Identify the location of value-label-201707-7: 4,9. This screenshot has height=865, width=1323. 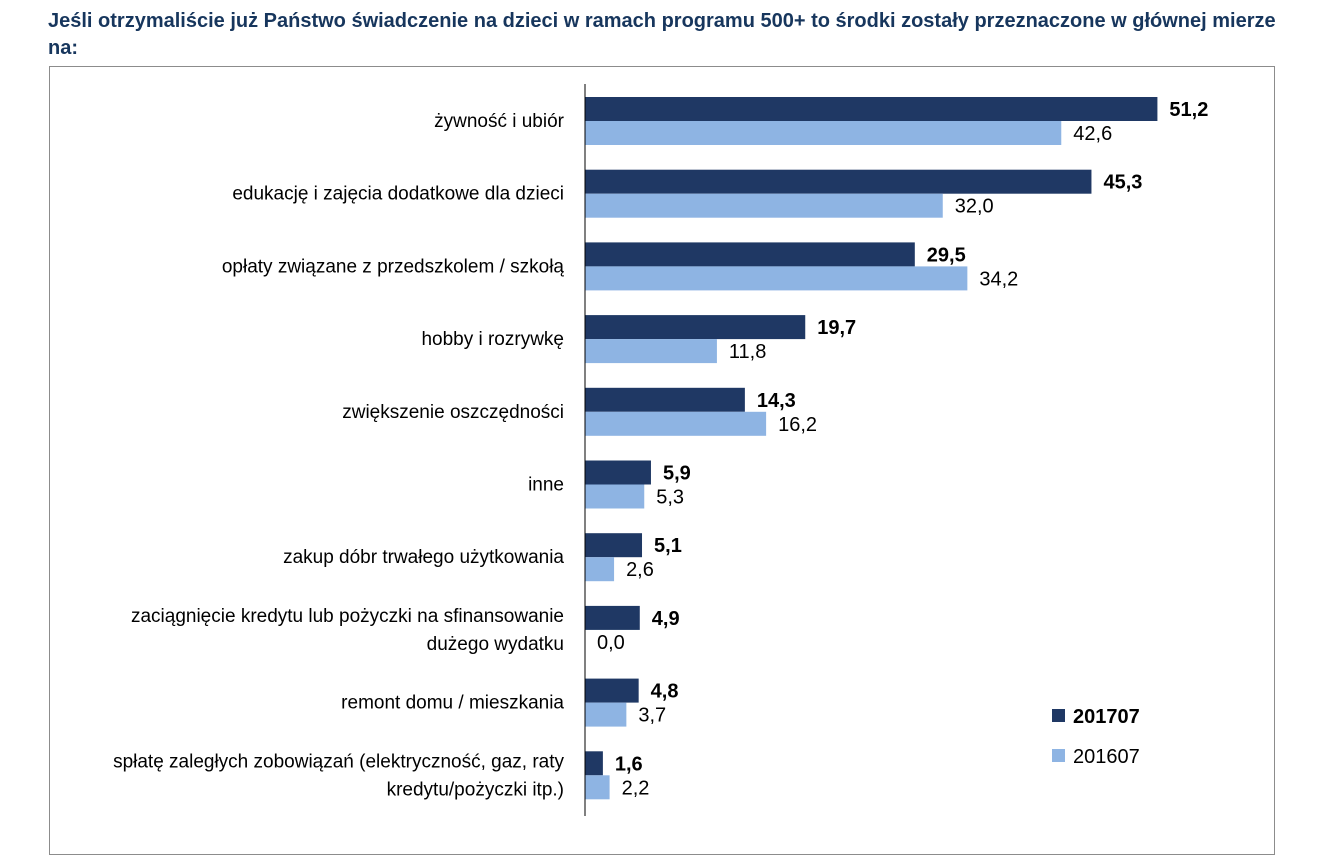
(666, 619).